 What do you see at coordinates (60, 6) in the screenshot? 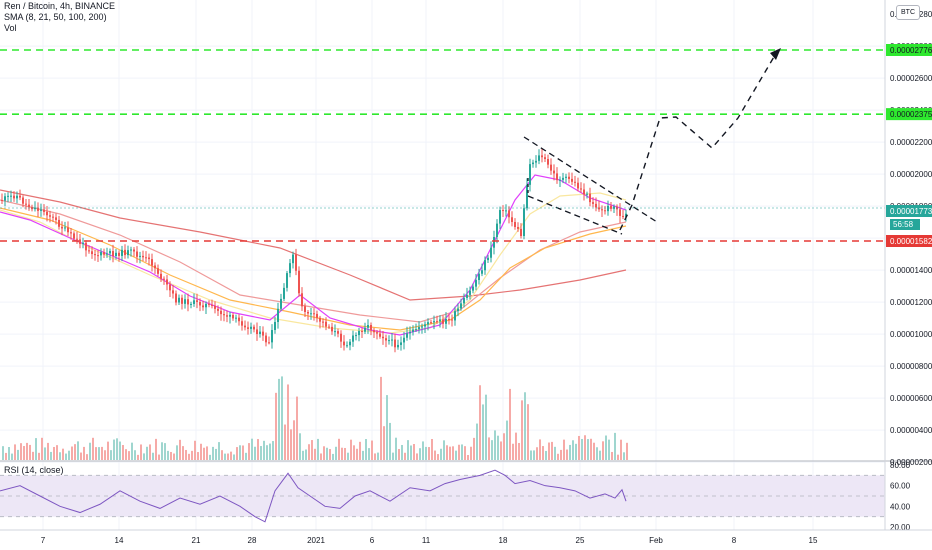
I see `symbol-legend: Ren / Bitcoin, 4h, BINANCE` at bounding box center [60, 6].